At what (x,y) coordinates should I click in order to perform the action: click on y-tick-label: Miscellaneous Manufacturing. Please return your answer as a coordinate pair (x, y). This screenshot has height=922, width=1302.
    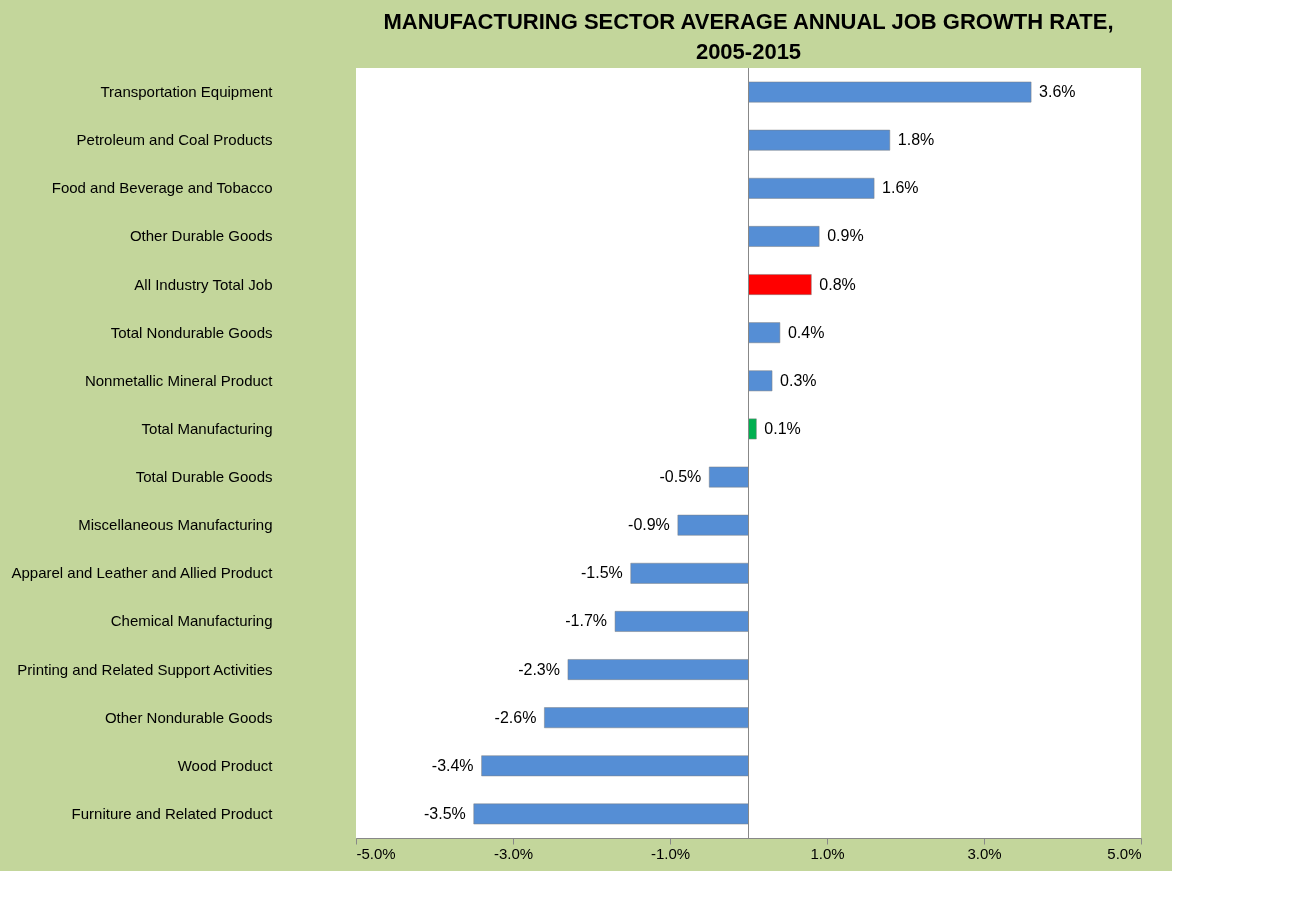
    Looking at the image, I should click on (175, 525).